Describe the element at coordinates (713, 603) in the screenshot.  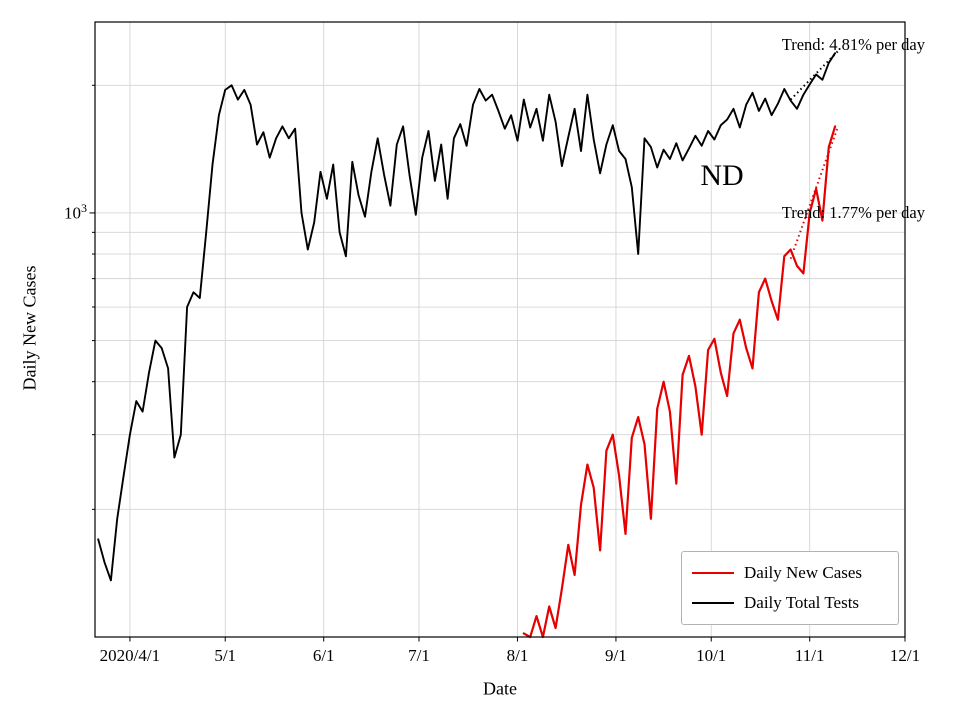
I see `legend-line-sample-black` at that location.